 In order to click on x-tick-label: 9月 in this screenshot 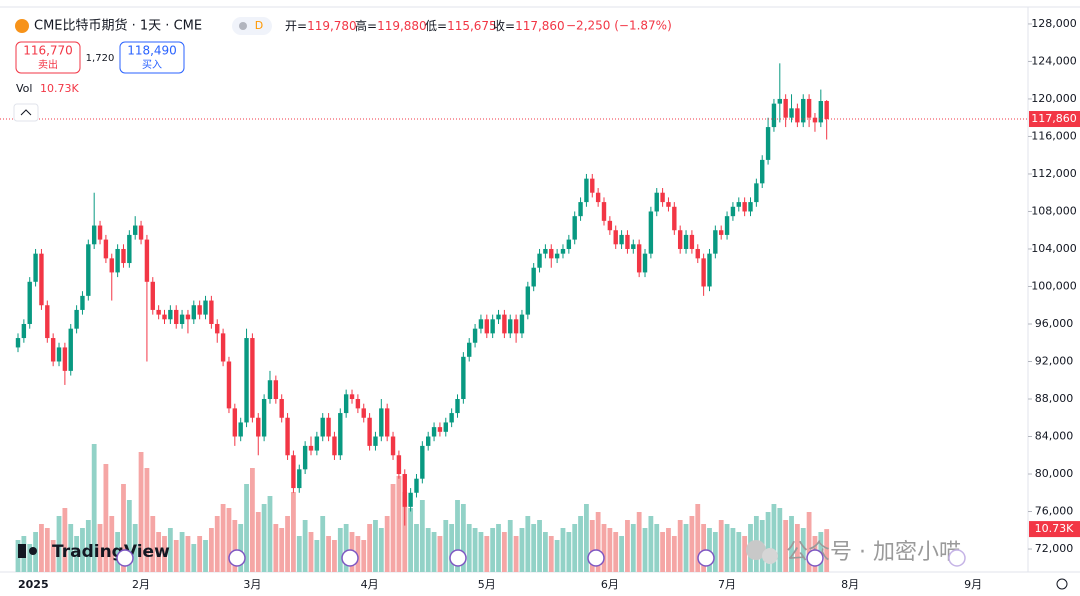, I will do `click(973, 584)`.